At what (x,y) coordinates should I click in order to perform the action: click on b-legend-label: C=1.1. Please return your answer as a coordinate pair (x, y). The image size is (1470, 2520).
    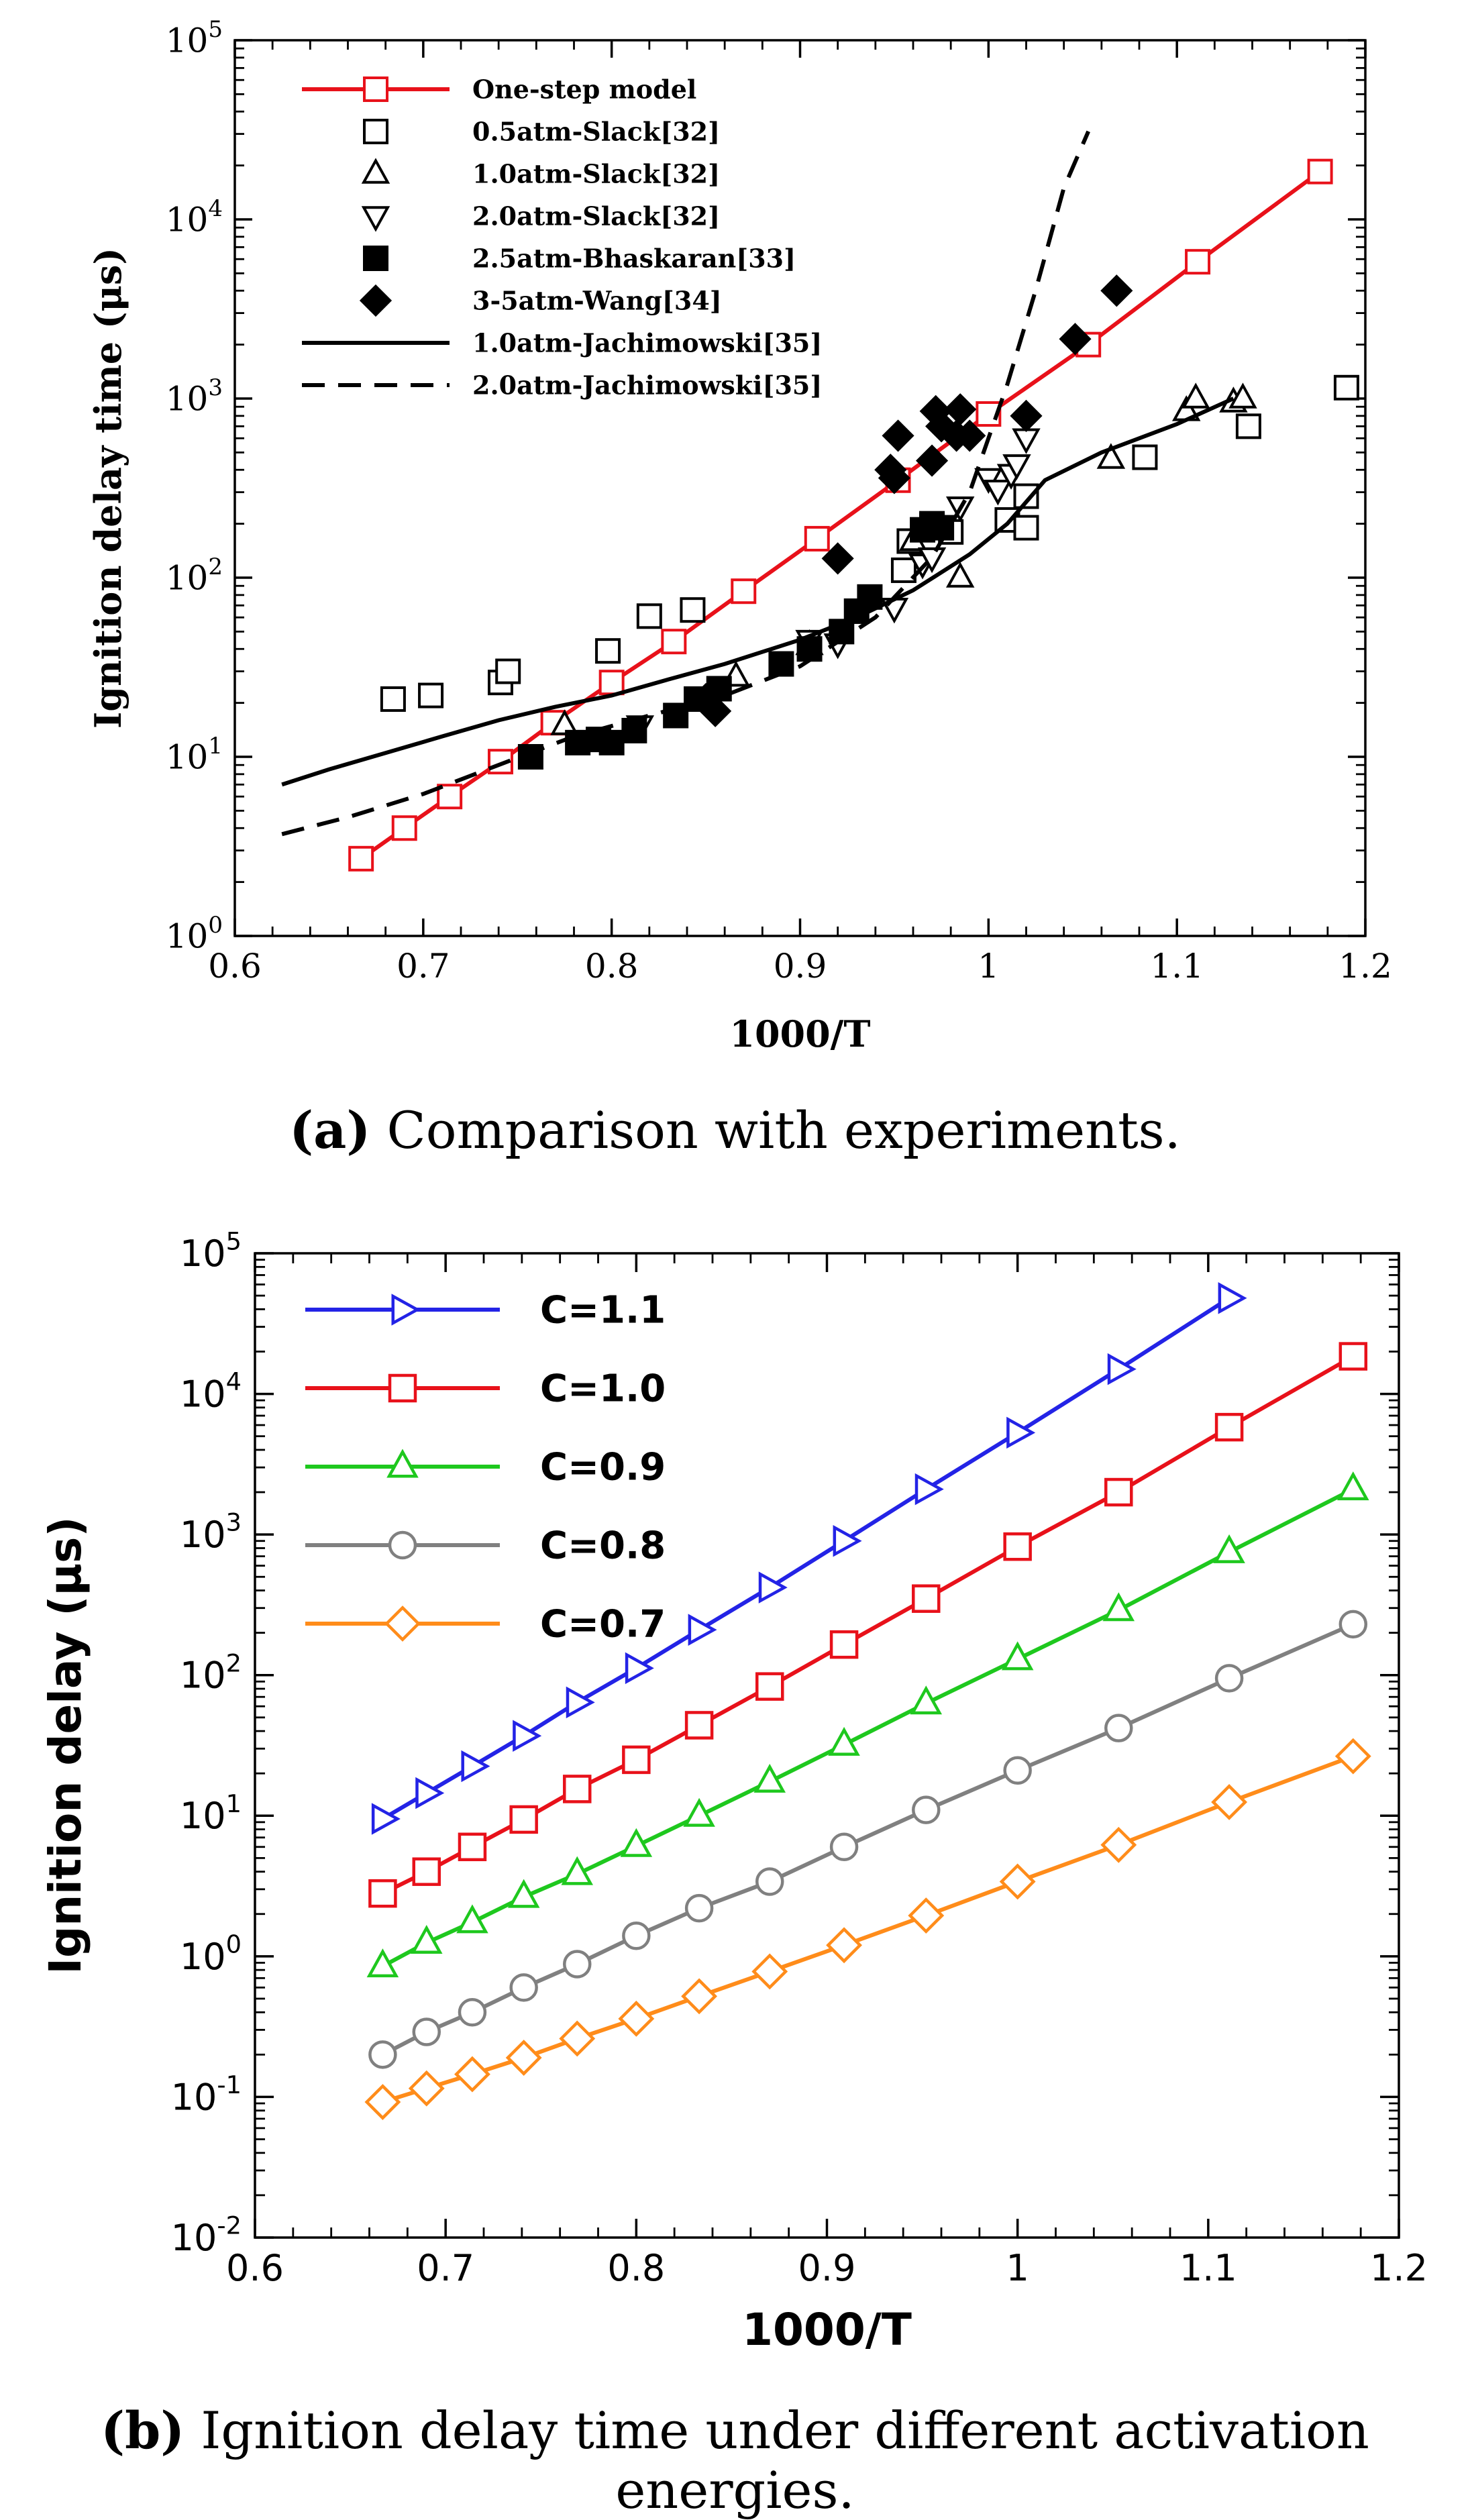
    Looking at the image, I should click on (603, 1310).